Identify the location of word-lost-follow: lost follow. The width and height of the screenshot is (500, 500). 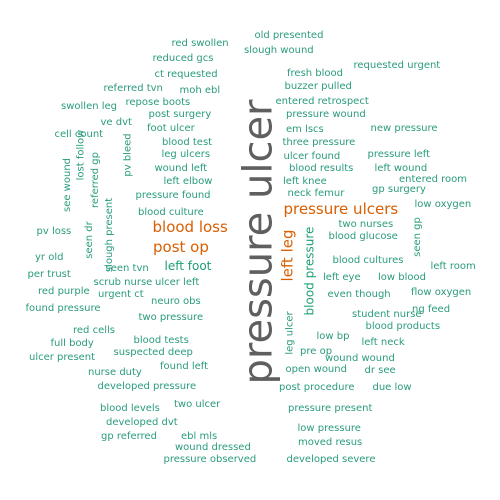
(80, 155).